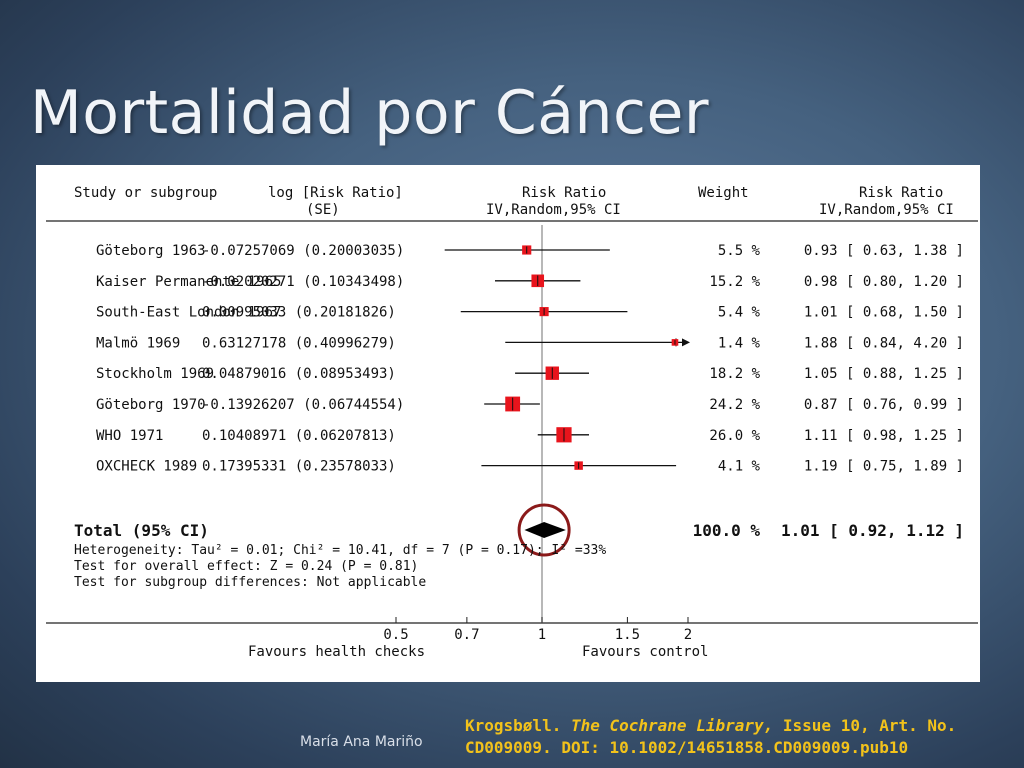 The image size is (1024, 768). Describe the element at coordinates (686, 342) in the screenshot. I see `ci-arrow` at that location.